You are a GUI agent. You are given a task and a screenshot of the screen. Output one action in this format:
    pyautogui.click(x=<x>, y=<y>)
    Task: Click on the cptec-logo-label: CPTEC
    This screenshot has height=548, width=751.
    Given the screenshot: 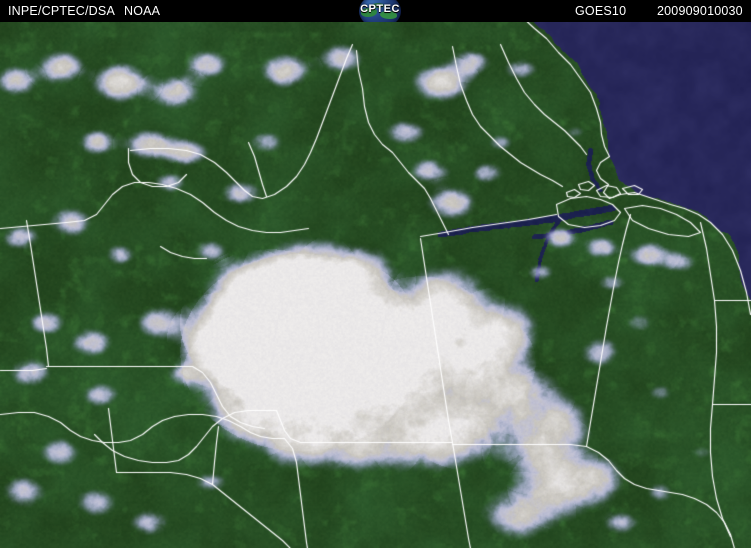 What is the action you would take?
    pyautogui.click(x=380, y=9)
    